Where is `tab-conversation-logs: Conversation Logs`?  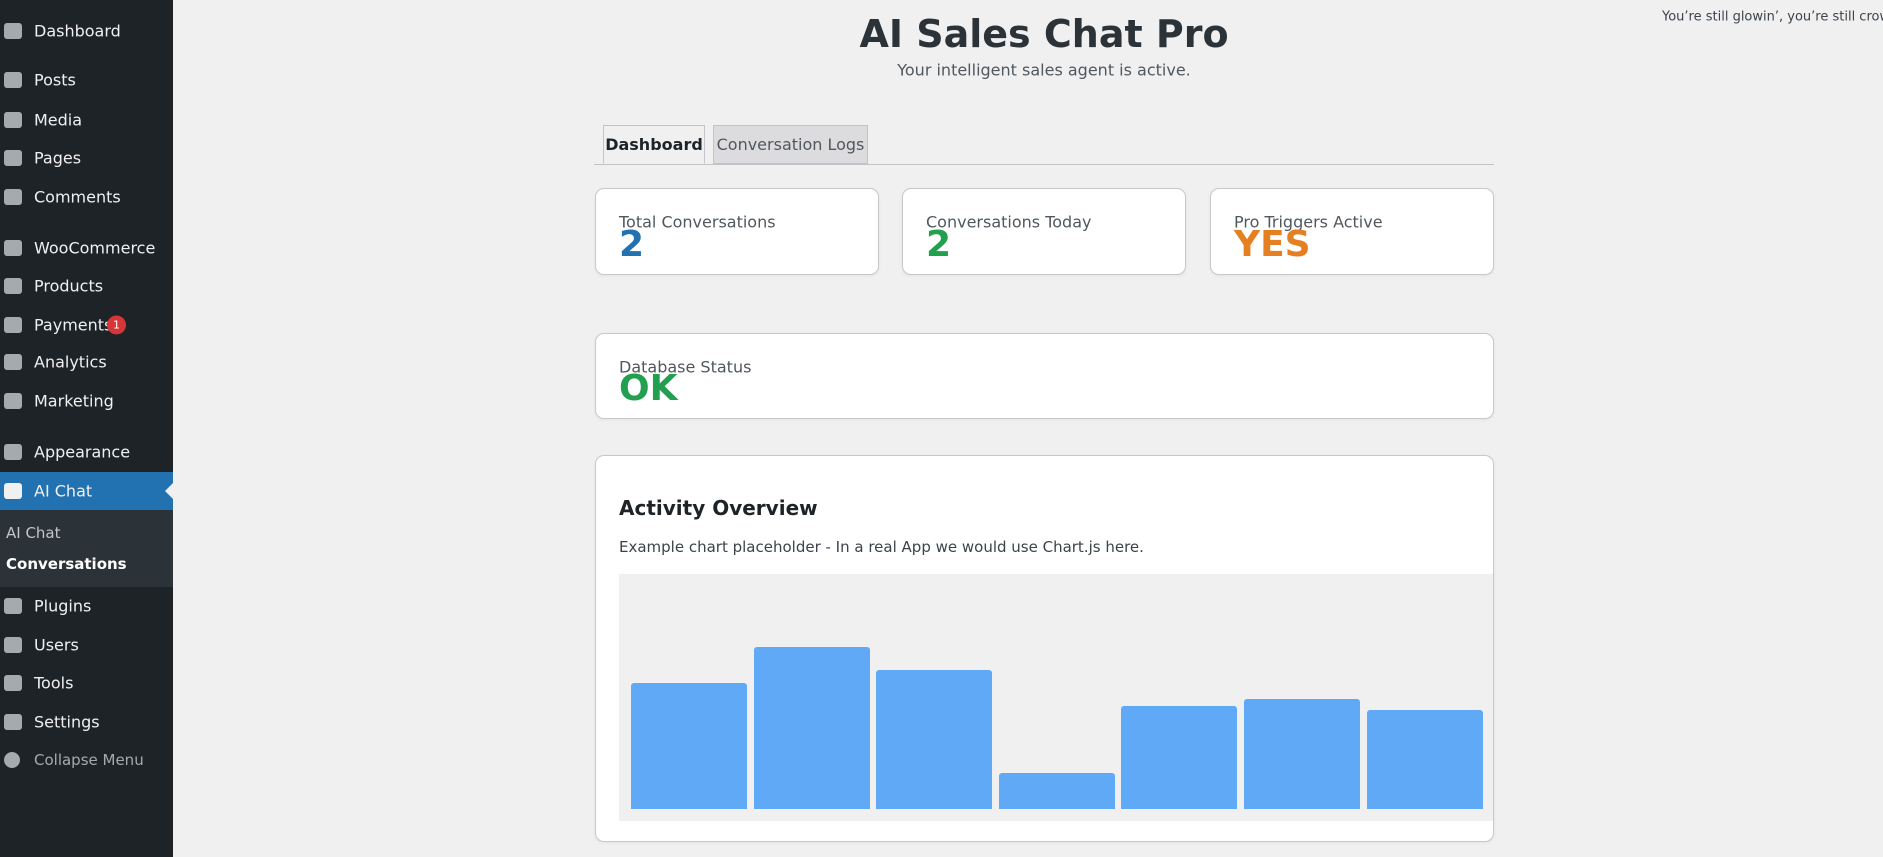 tab-conversation-logs: Conversation Logs is located at coordinates (790, 144).